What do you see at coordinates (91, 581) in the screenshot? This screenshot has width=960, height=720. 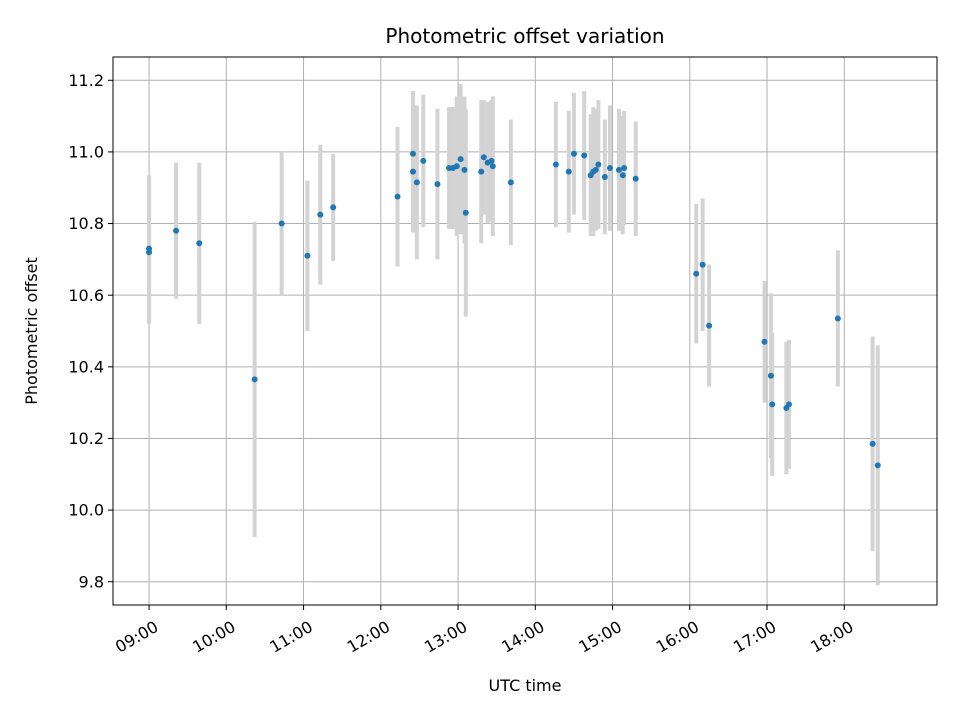 I see `y-tick-label: 9.8` at bounding box center [91, 581].